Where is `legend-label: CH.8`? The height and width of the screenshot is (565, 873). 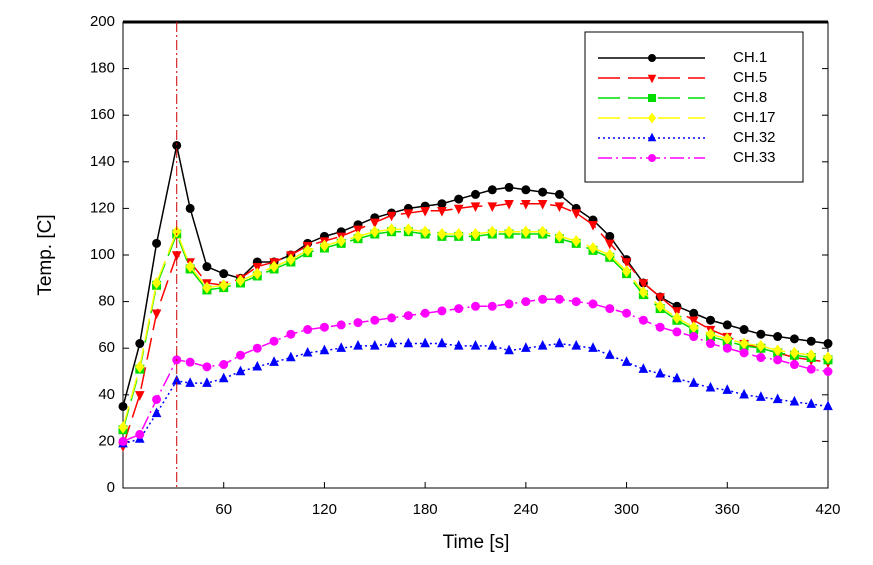
legend-label: CH.8 is located at coordinates (750, 97).